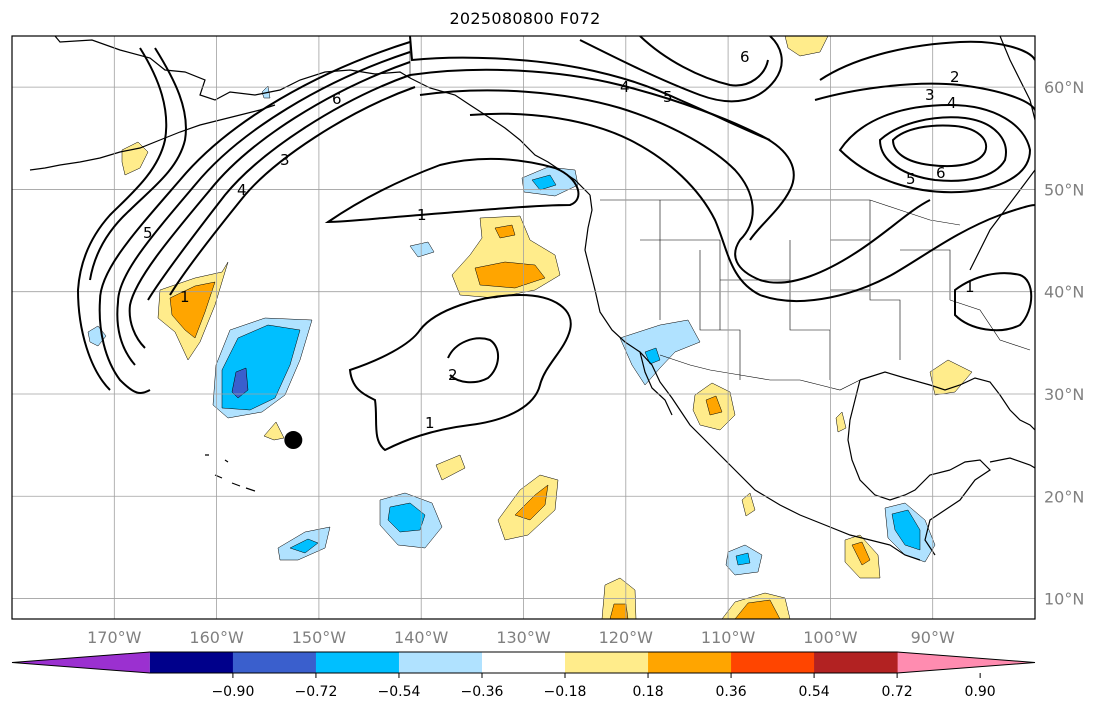 The image size is (1105, 712). Describe the element at coordinates (482, 692) in the screenshot. I see `colorbar-tick-label: −0.36` at that location.